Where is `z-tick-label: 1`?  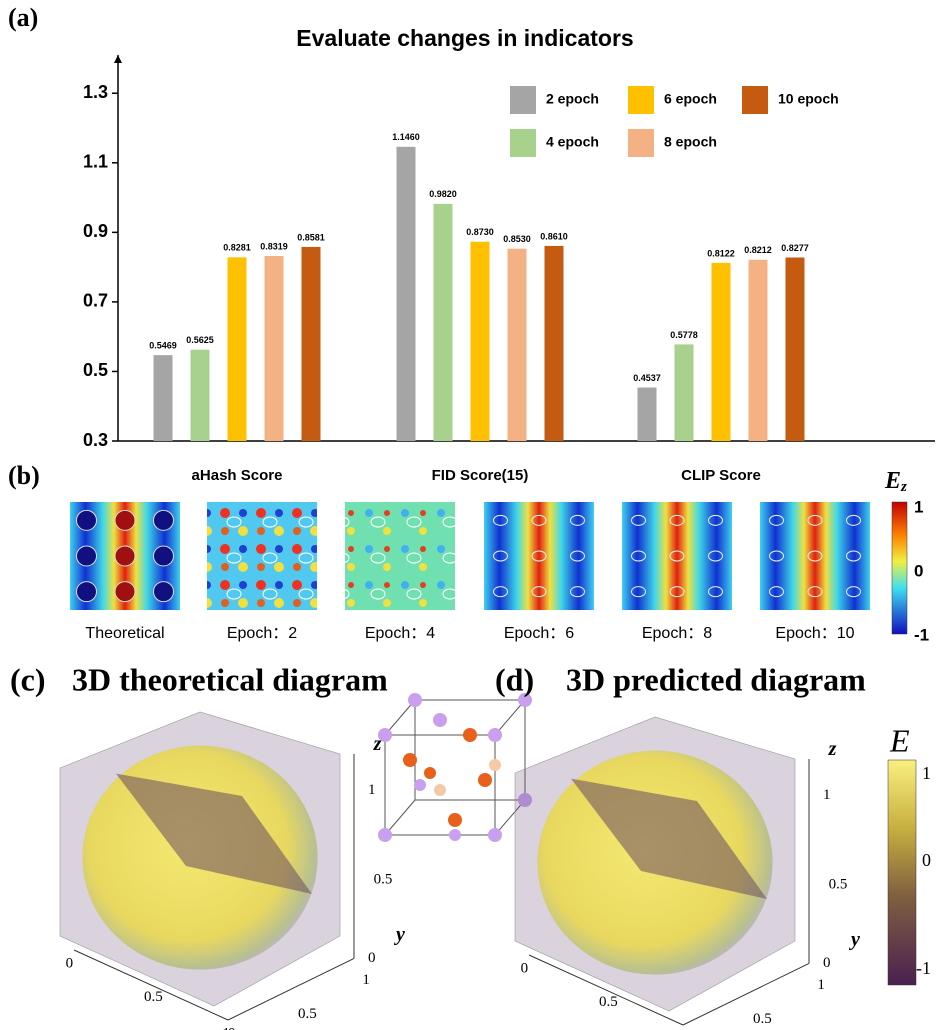 z-tick-label: 1 is located at coordinates (827, 795).